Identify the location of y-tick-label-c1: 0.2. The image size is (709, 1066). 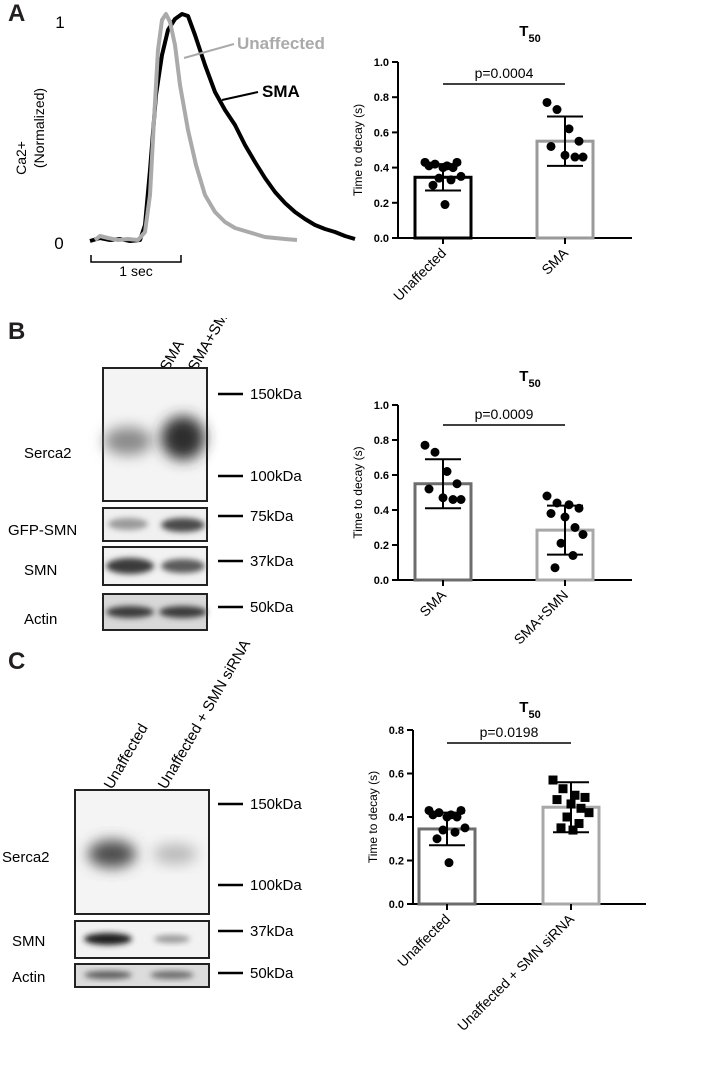
(381, 546).